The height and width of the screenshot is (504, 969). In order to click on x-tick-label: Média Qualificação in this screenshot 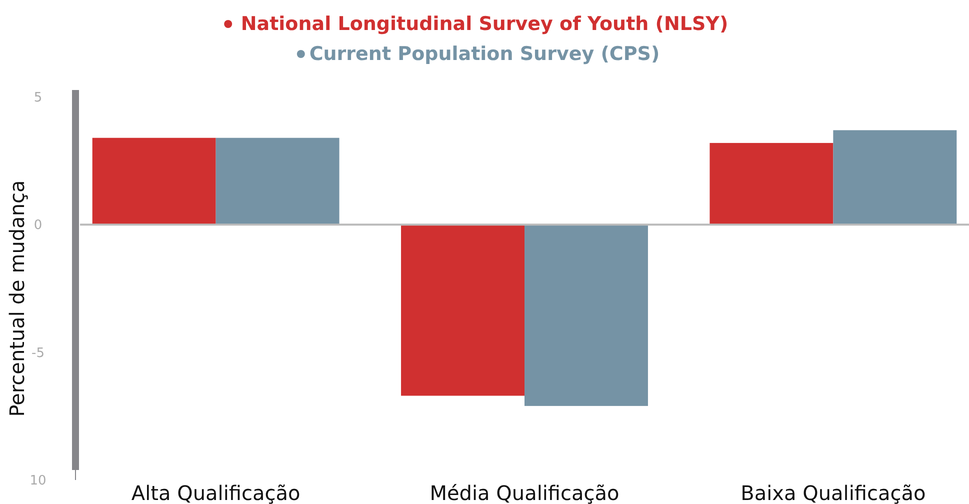, I will do `click(525, 492)`.